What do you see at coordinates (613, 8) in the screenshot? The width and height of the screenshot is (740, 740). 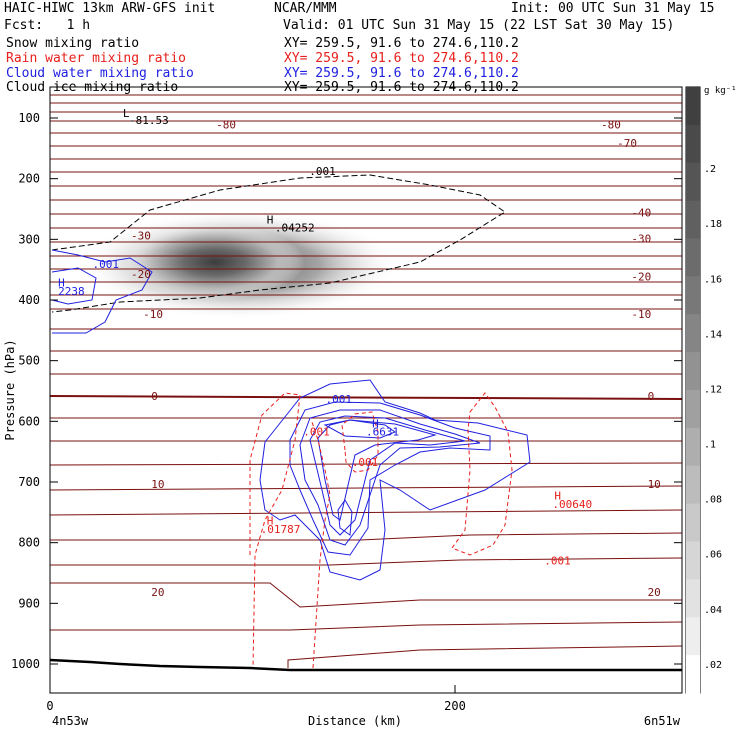 I see `init-time: Init: 00 UTC Sun 31 May 15` at bounding box center [613, 8].